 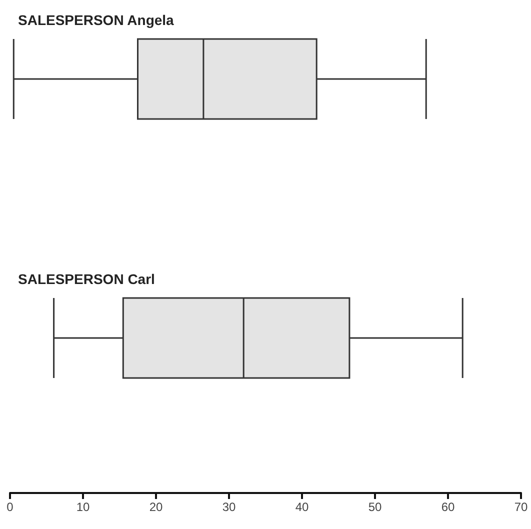 What do you see at coordinates (229, 507) in the screenshot?
I see `x-tick-label: 30` at bounding box center [229, 507].